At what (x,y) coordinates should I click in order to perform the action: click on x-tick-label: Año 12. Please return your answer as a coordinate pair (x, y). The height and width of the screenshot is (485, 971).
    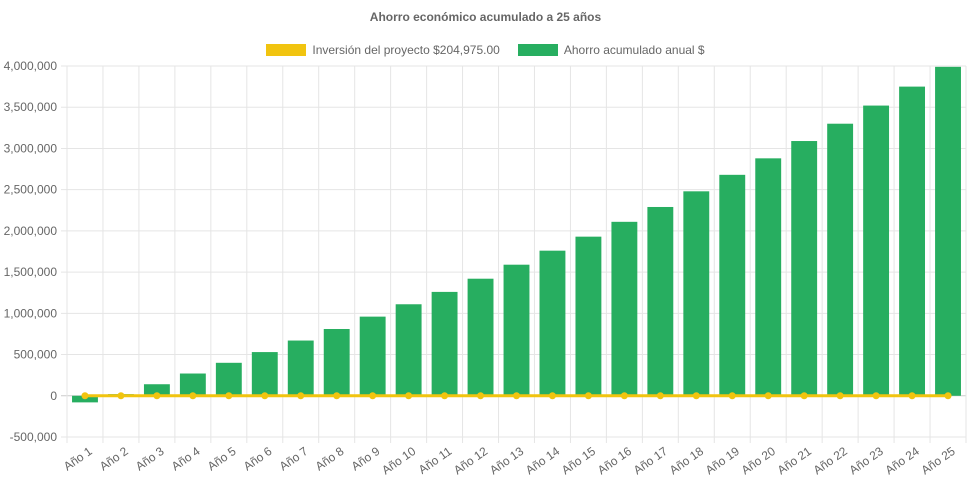
    Looking at the image, I should click on (470, 460).